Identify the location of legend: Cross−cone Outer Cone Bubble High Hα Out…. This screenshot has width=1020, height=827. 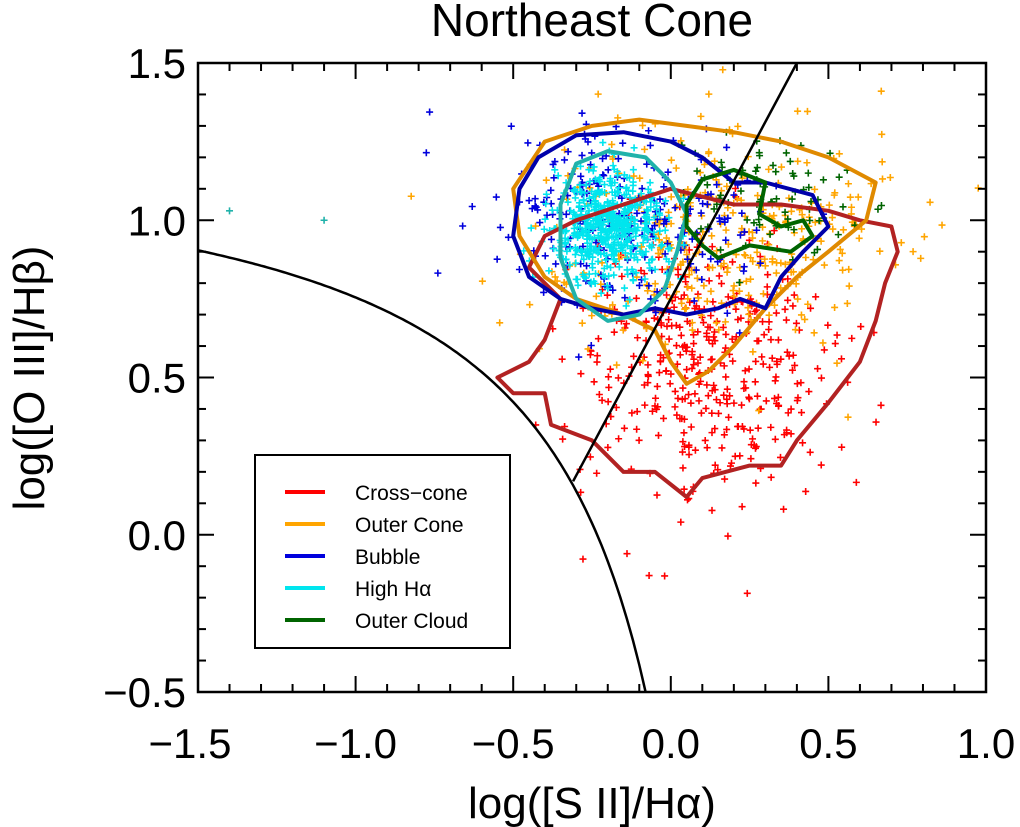
(382, 551).